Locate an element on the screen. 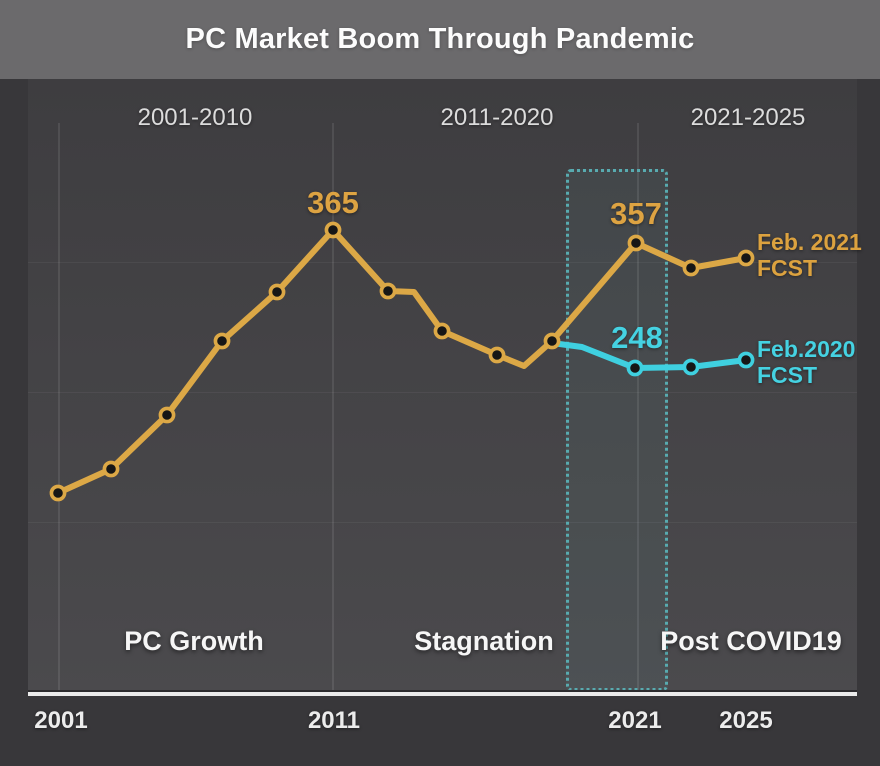  legend-feb-2021-line1: Feb. 2021 is located at coordinates (809, 242).